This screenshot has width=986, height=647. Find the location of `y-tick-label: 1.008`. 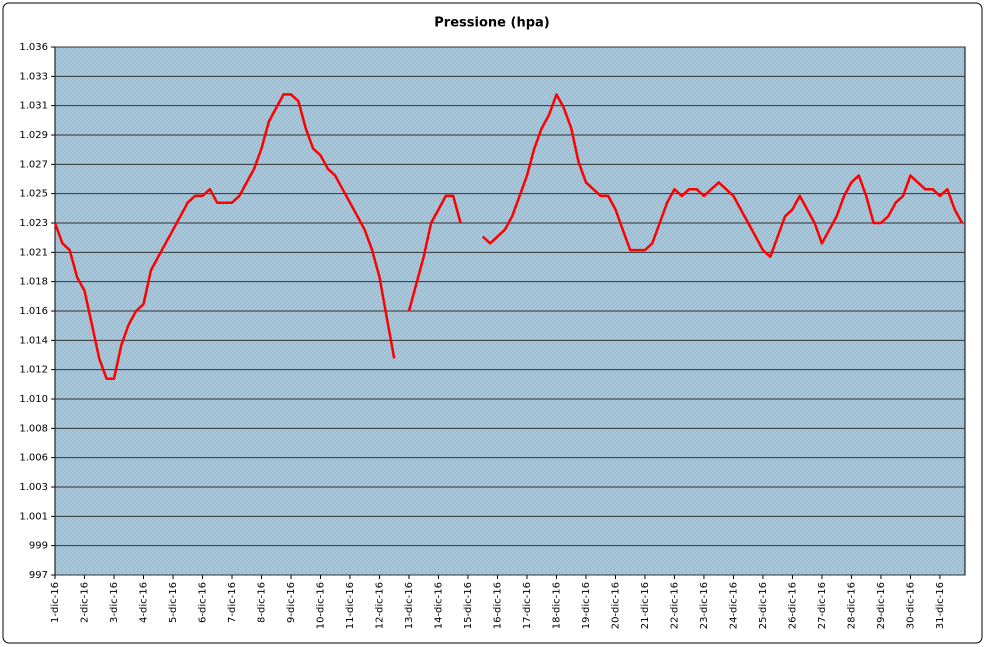

y-tick-label: 1.008 is located at coordinates (33, 428).